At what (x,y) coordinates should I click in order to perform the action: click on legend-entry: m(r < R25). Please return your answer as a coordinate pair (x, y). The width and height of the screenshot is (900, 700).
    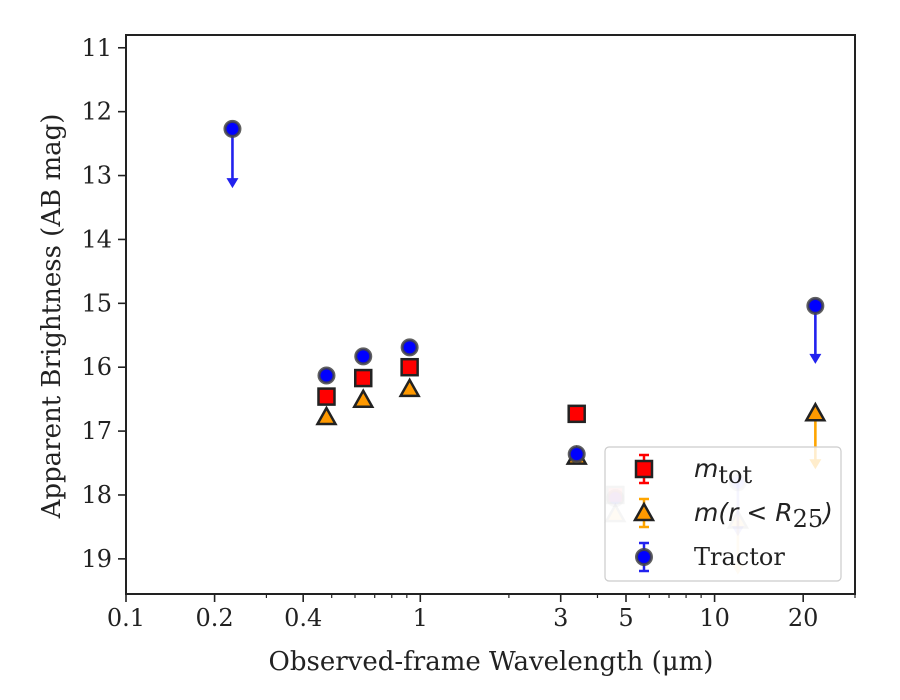
    Looking at the image, I should click on (732, 515).